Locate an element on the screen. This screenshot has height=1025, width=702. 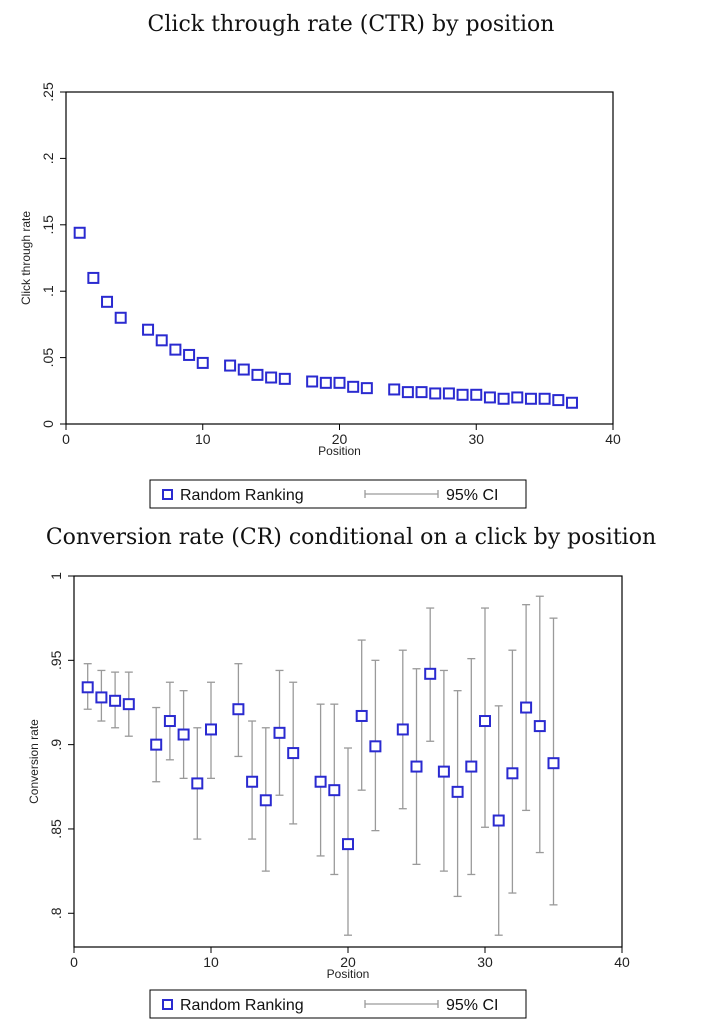
y-tick-label: .15 is located at coordinates (48, 225).